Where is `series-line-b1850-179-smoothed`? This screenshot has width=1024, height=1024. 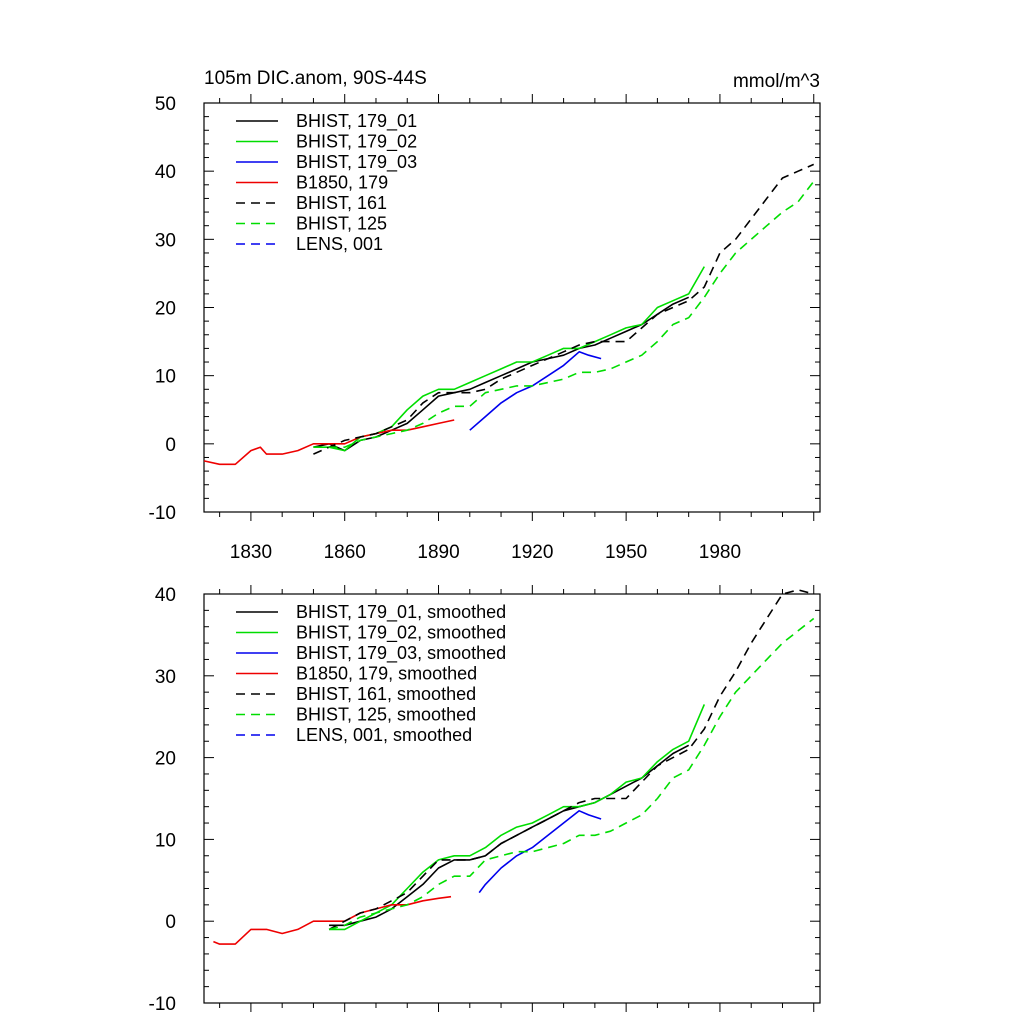 series-line-b1850-179-smoothed is located at coordinates (332, 920).